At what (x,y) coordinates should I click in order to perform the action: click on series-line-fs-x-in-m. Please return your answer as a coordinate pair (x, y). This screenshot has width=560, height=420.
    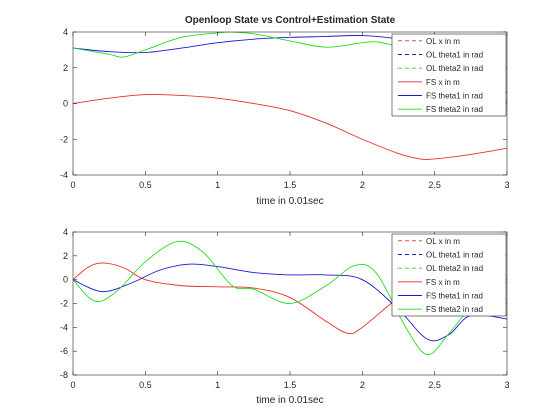
    Looking at the image, I should click on (290, 126).